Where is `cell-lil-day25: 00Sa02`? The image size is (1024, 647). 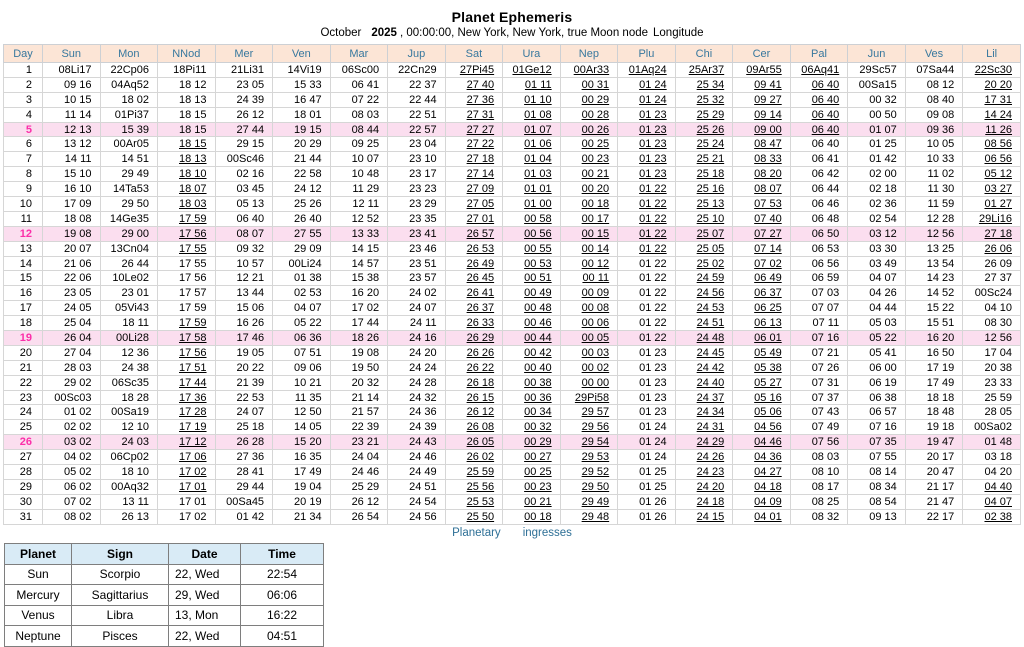 cell-lil-day25: 00Sa02 is located at coordinates (991, 427).